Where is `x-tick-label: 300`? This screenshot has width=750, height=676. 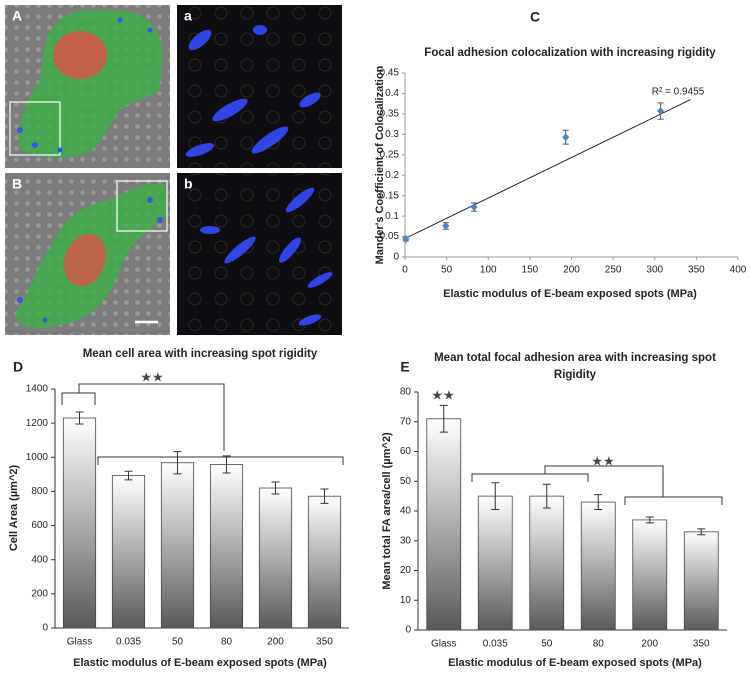
x-tick-label: 300 is located at coordinates (654, 270).